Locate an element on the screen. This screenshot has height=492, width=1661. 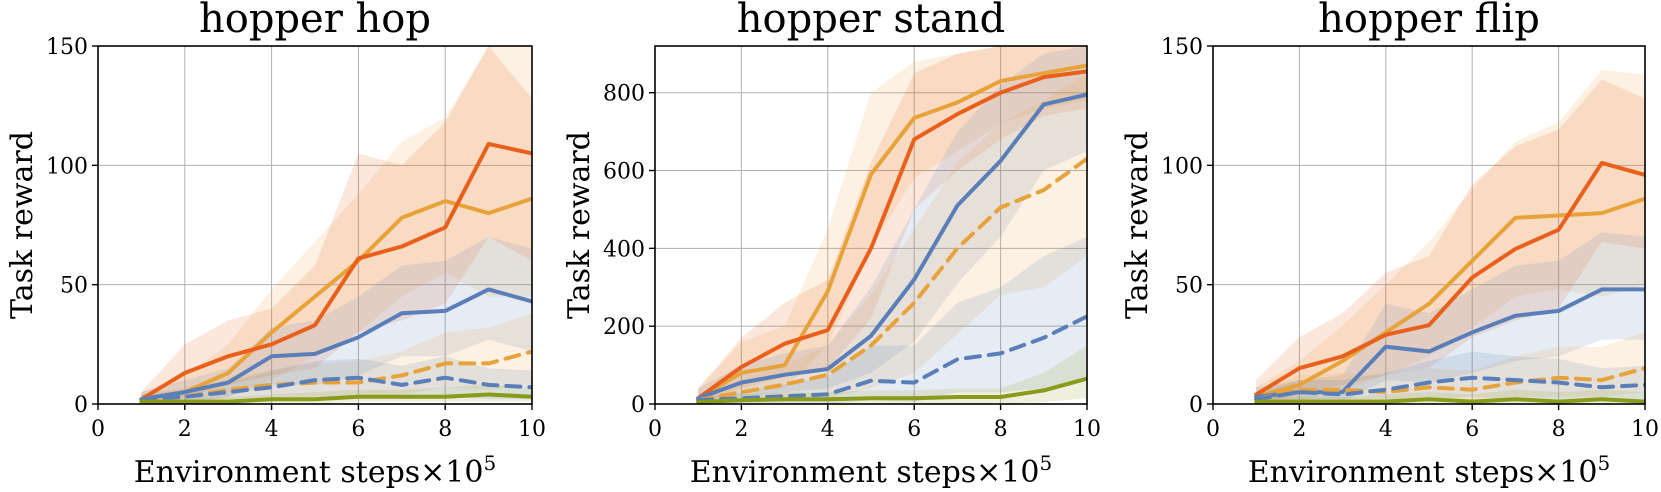
chart-title: hopper hop is located at coordinates (315, 21).